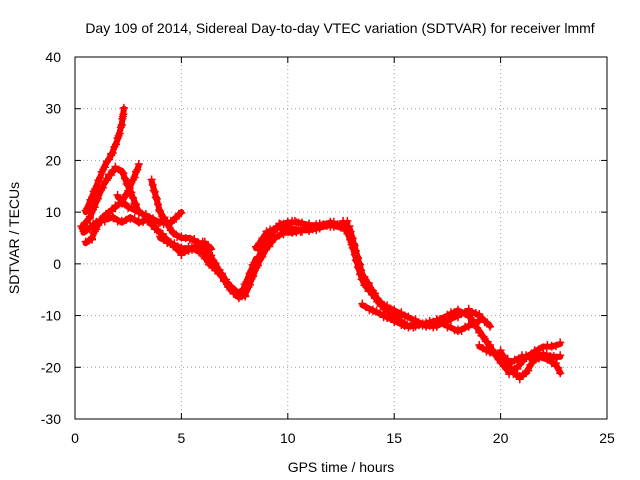 The height and width of the screenshot is (480, 640). Describe the element at coordinates (182, 438) in the screenshot. I see `x-tick-label: 5` at that location.